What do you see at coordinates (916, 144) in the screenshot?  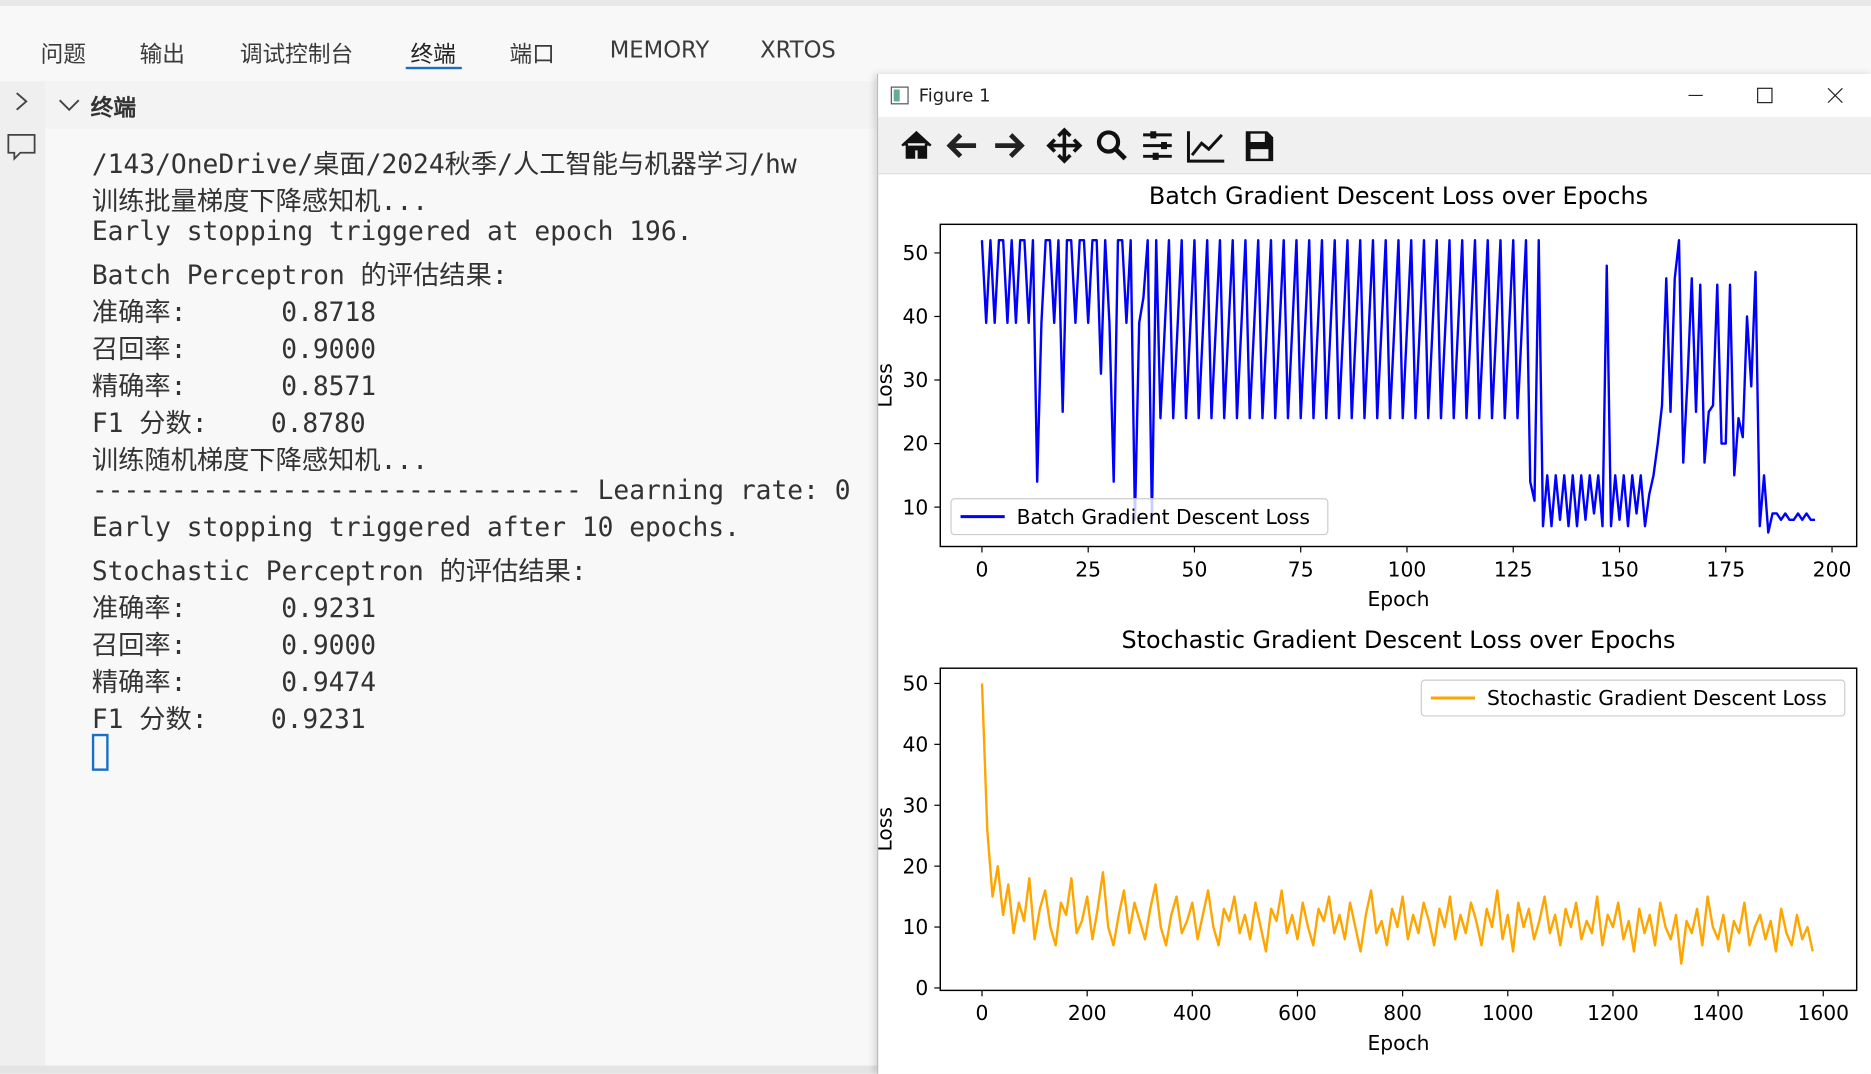 I see `home-button` at bounding box center [916, 144].